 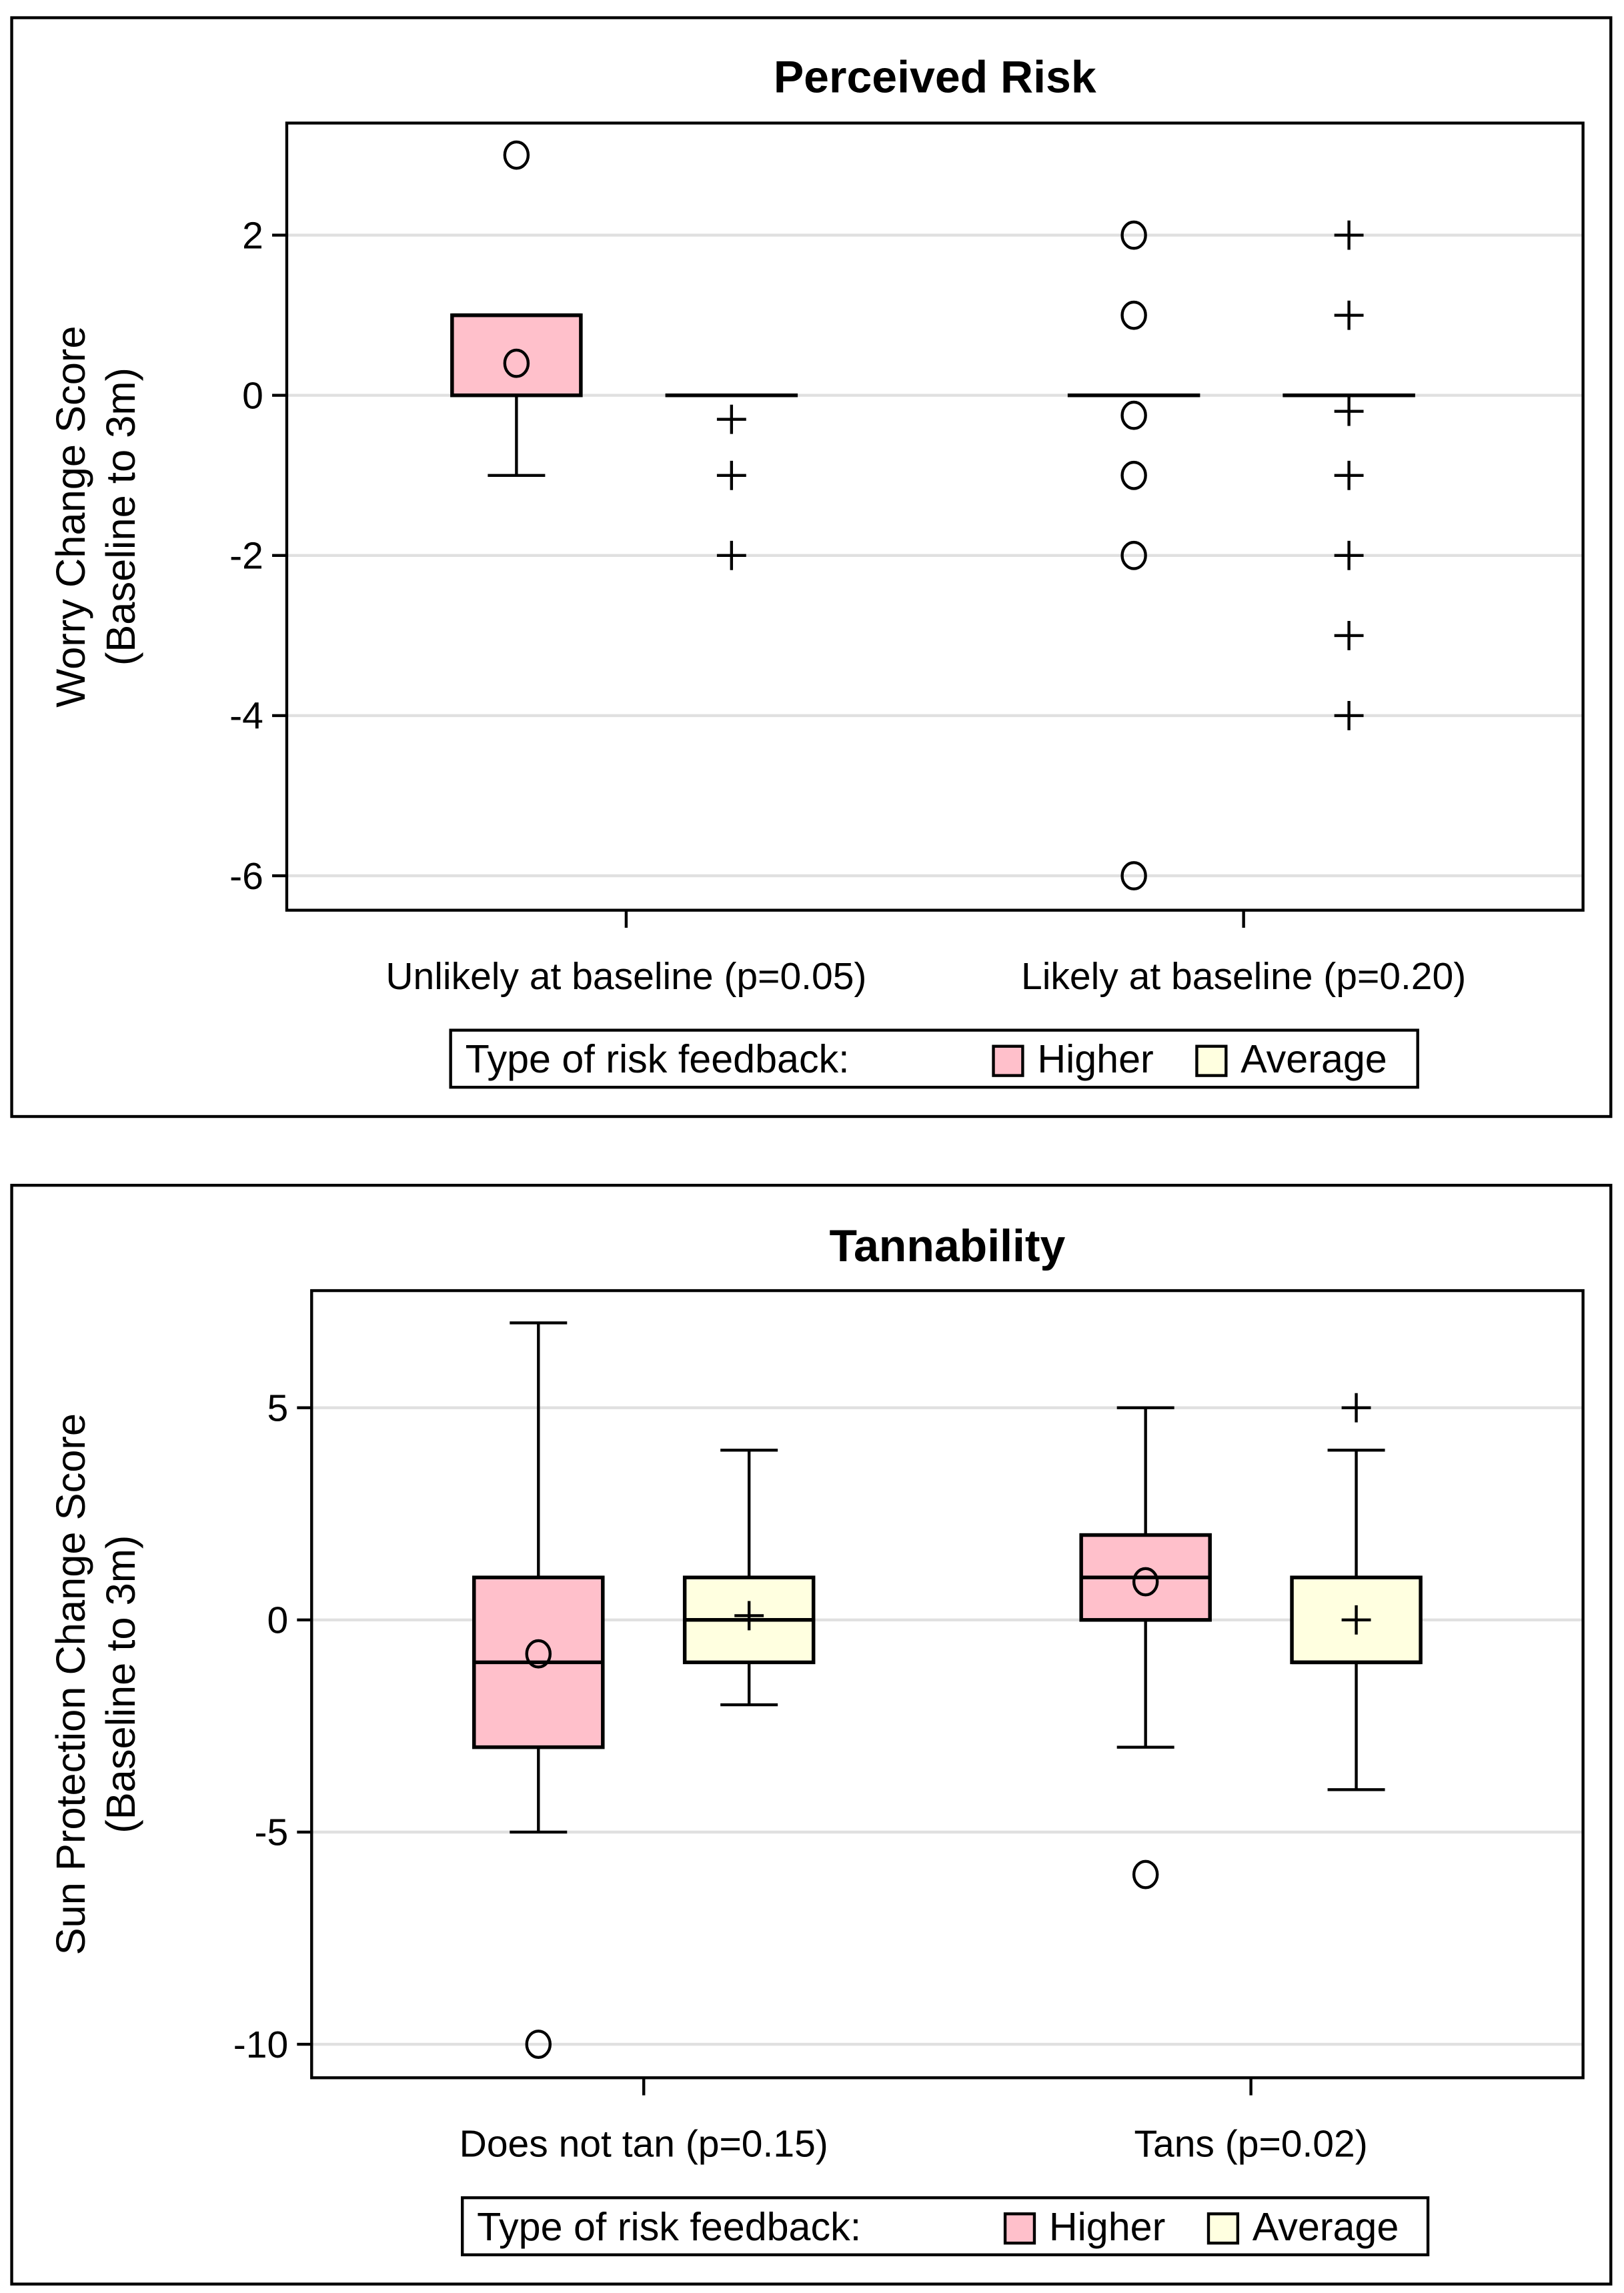 What do you see at coordinates (947, 1246) in the screenshot?
I see `chart-title: Tannability` at bounding box center [947, 1246].